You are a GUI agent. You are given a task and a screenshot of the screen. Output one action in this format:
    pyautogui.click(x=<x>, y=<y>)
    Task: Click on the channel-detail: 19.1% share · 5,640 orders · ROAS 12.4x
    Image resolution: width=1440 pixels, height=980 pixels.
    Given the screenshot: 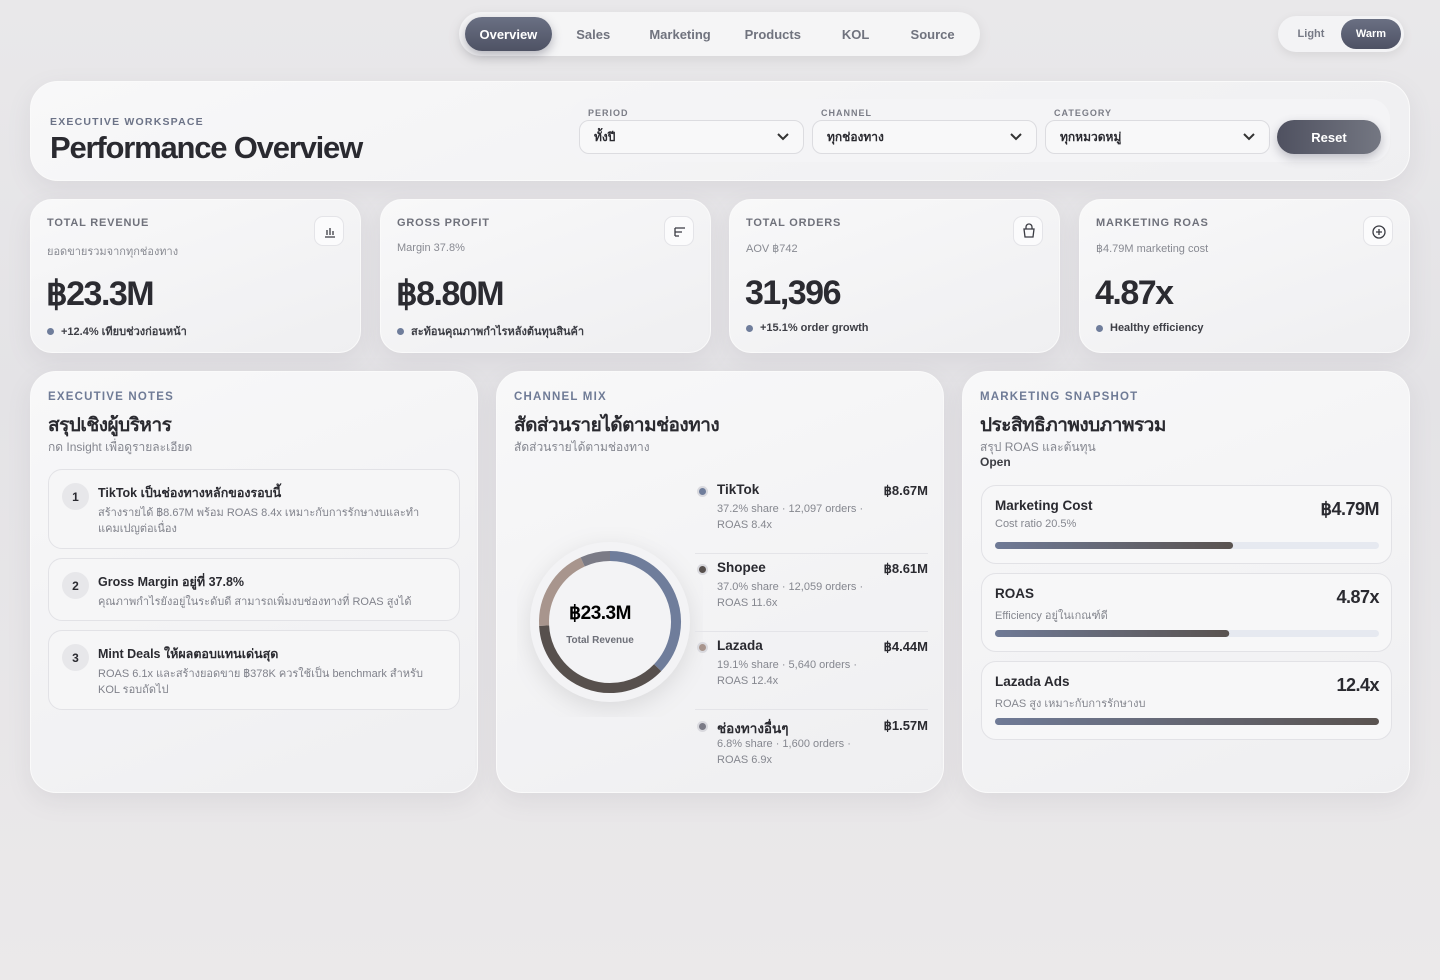 What is the action you would take?
    pyautogui.click(x=787, y=673)
    